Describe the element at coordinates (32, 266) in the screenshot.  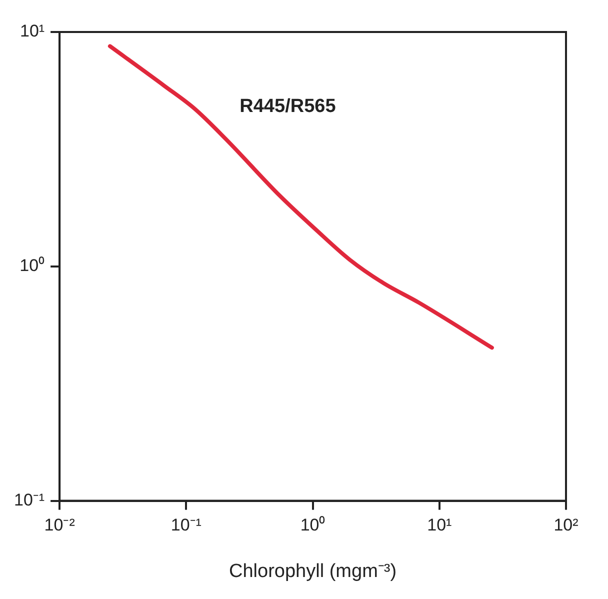
I see `y-tick-label: 10⁰` at that location.